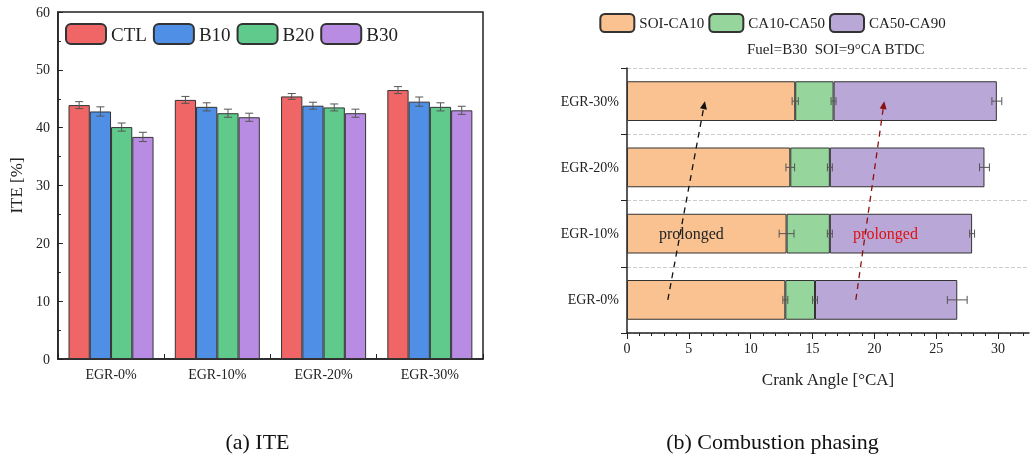  I want to click on text: (a) ITE, so click(257, 441).